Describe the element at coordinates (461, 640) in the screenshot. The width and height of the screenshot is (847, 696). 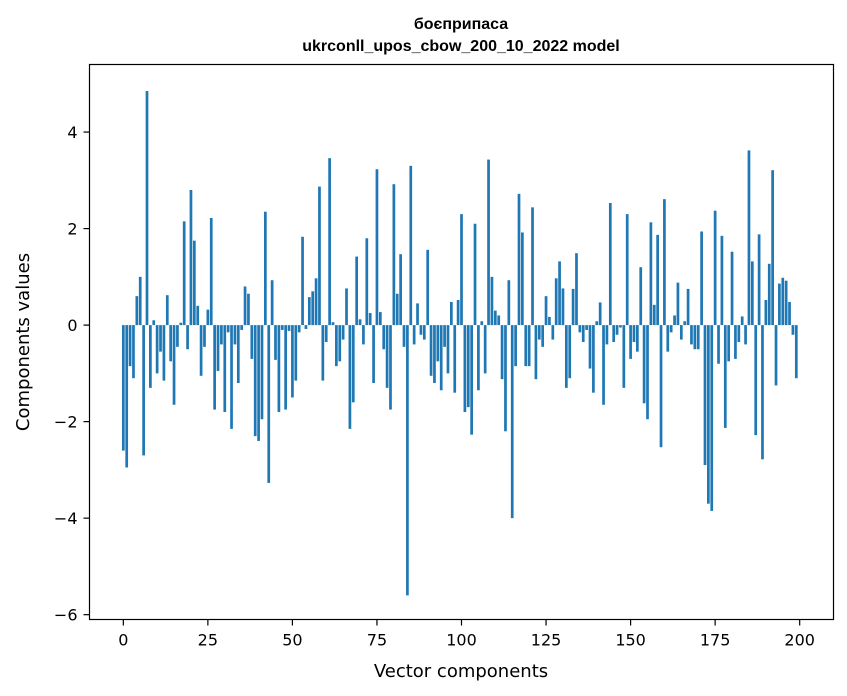
I see `x-tick-label: 100` at that location.